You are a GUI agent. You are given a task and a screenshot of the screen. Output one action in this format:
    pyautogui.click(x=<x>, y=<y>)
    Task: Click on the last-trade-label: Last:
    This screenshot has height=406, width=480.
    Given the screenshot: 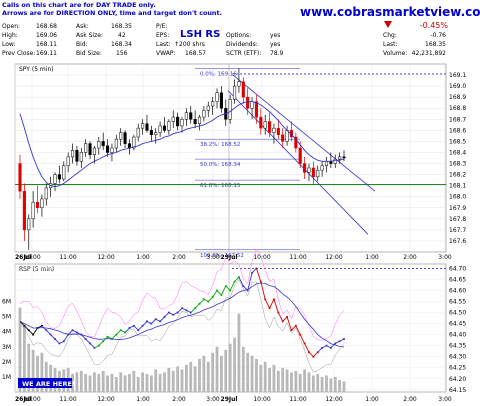 What is the action you would take?
    pyautogui.click(x=163, y=44)
    